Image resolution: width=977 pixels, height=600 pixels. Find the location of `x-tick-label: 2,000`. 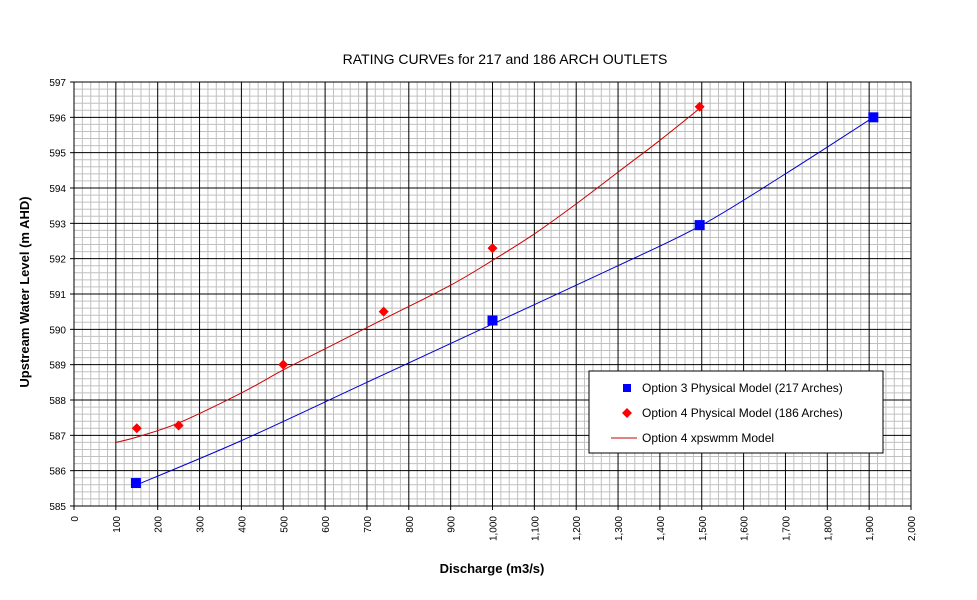

x-tick-label: 2,000 is located at coordinates (912, 528).